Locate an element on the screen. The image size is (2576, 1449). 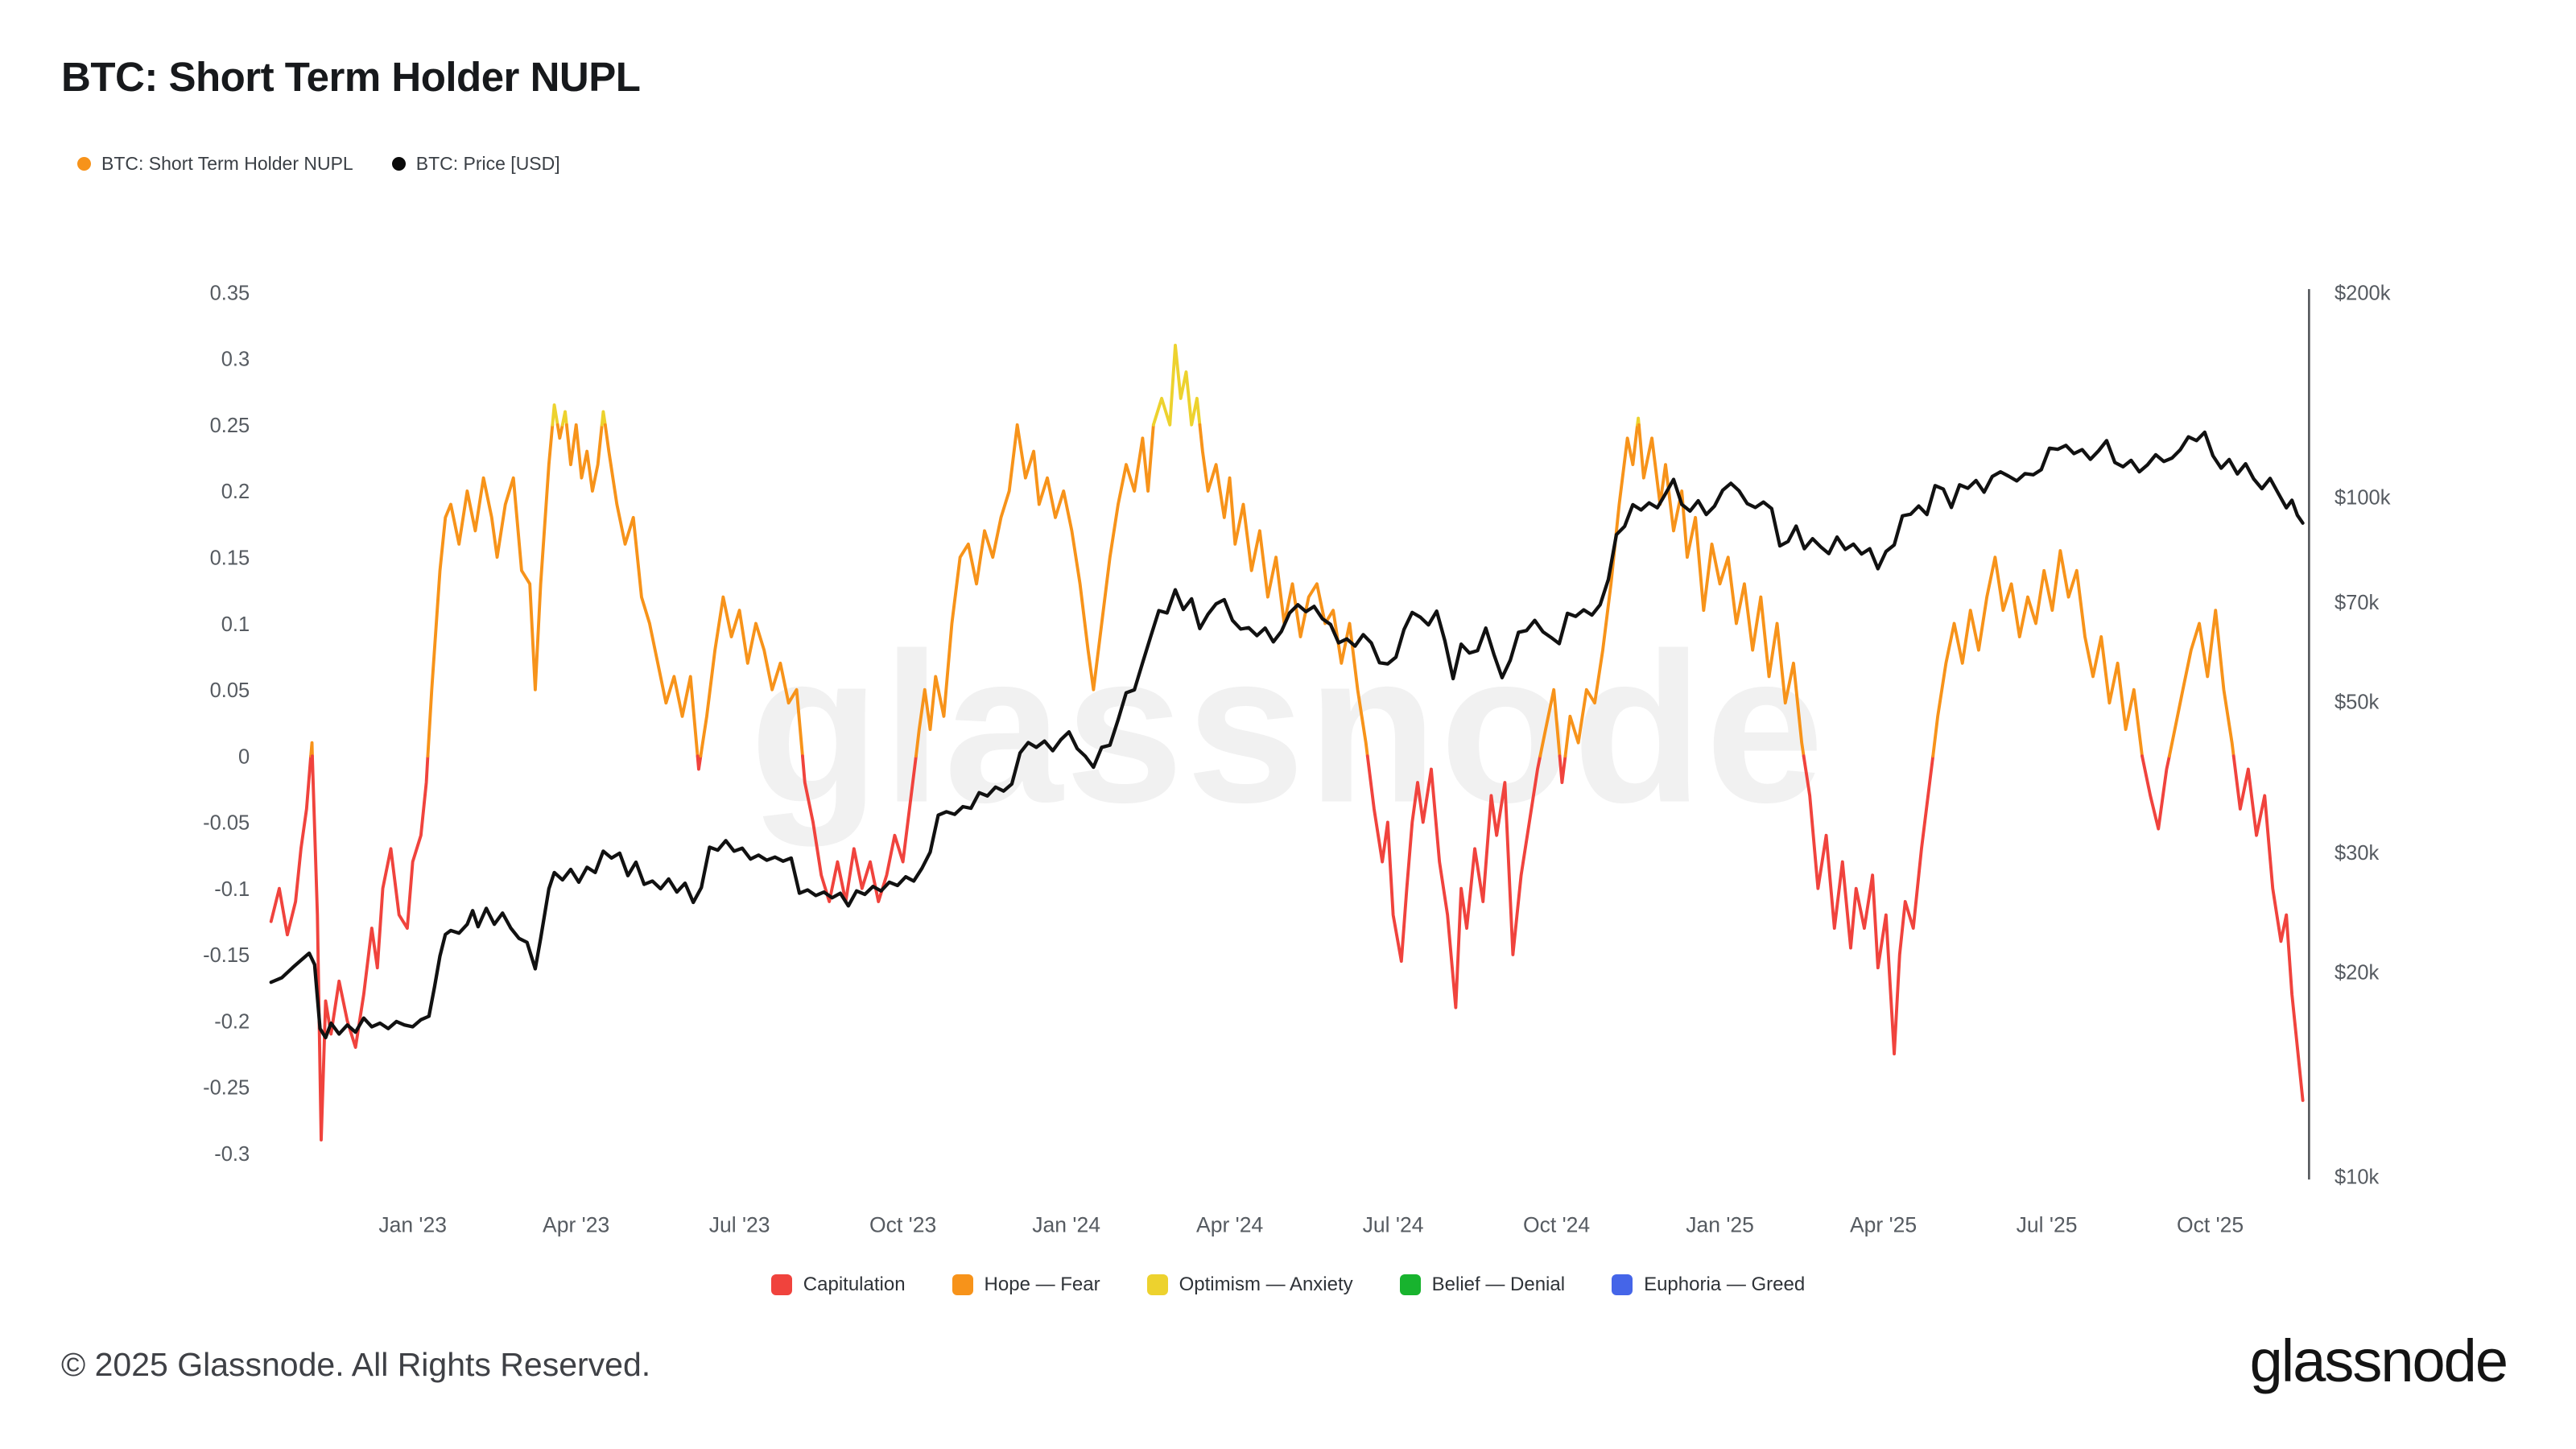
regime-legend-item-4: Euphoria — Greed is located at coordinates (1708, 1285).